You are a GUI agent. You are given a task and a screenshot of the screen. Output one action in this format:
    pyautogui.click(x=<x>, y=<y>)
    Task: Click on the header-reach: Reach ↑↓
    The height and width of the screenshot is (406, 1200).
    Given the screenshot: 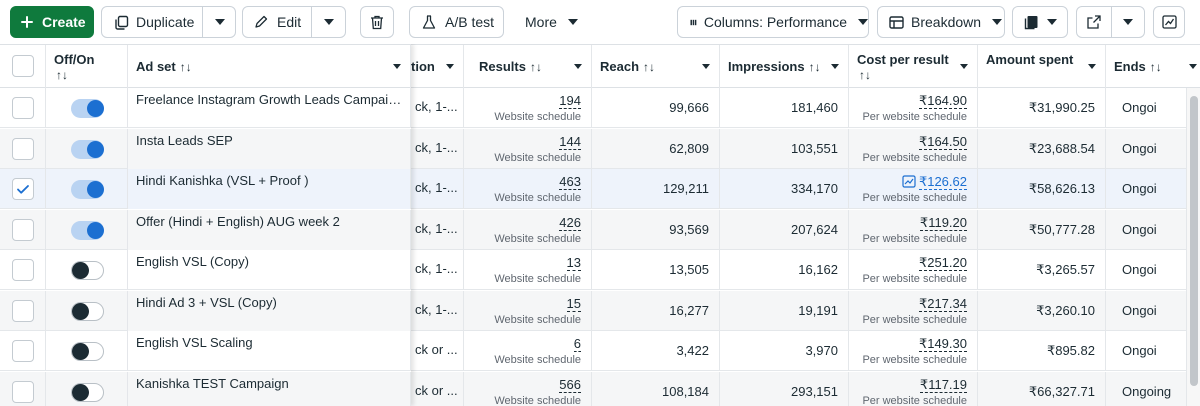 What is the action you would take?
    pyautogui.click(x=656, y=66)
    